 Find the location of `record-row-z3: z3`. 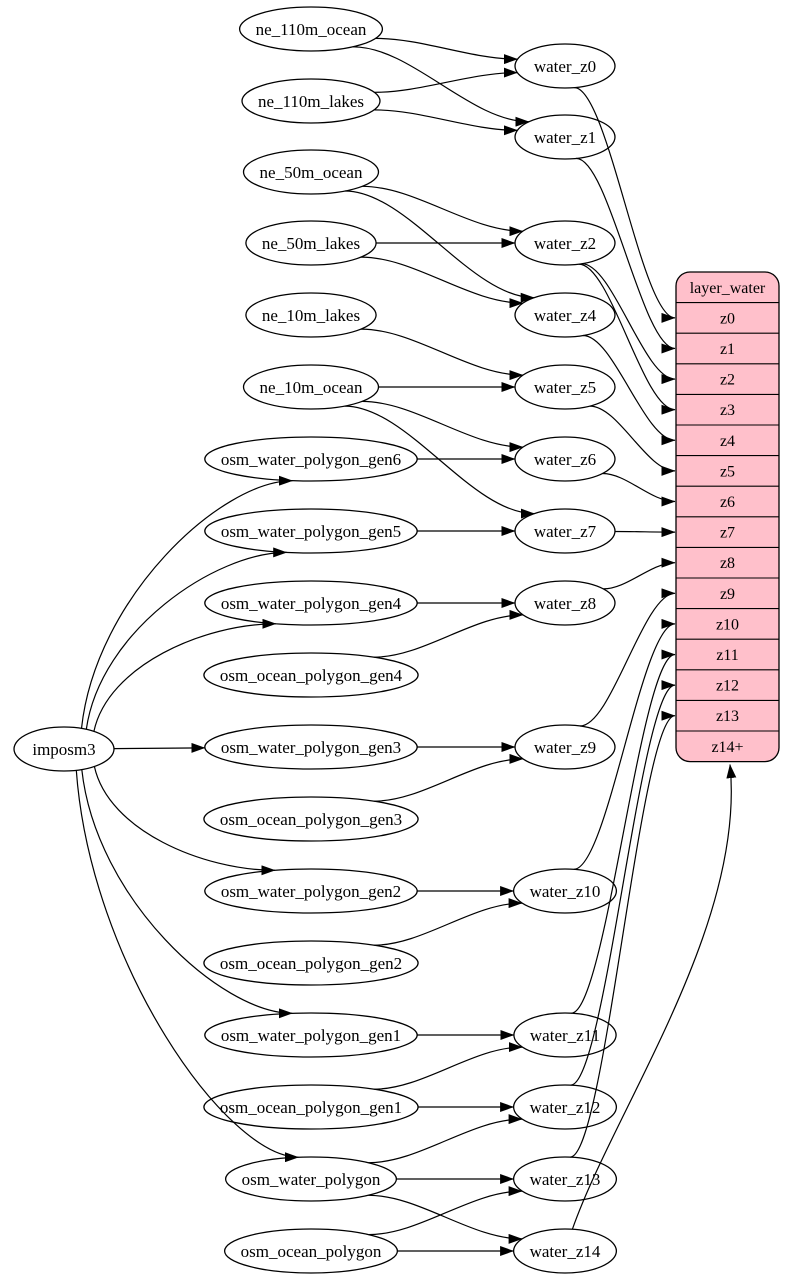

record-row-z3: z3 is located at coordinates (727, 410).